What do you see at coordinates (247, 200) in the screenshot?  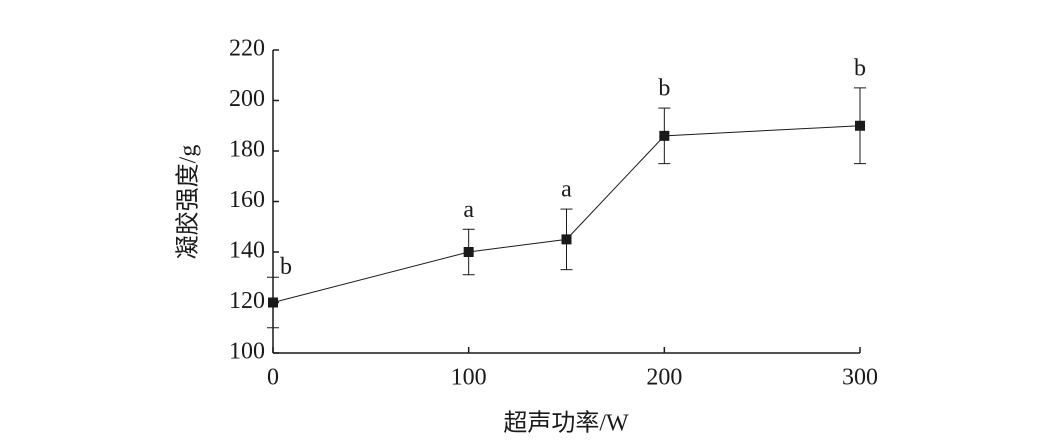 I see `y-tick-label: 160` at bounding box center [247, 200].